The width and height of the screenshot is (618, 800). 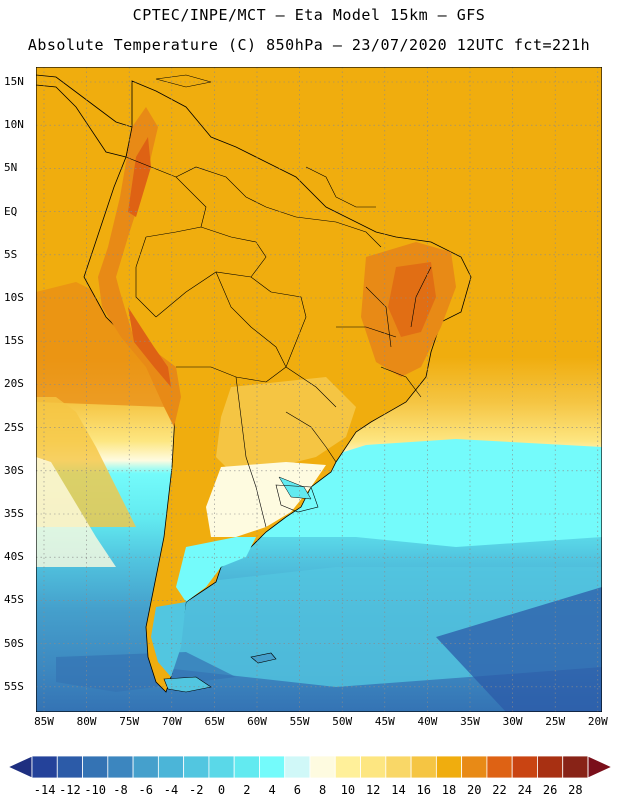 What do you see at coordinates (323, 790) in the screenshot?
I see `colorbar-tick-label: 8` at bounding box center [323, 790].